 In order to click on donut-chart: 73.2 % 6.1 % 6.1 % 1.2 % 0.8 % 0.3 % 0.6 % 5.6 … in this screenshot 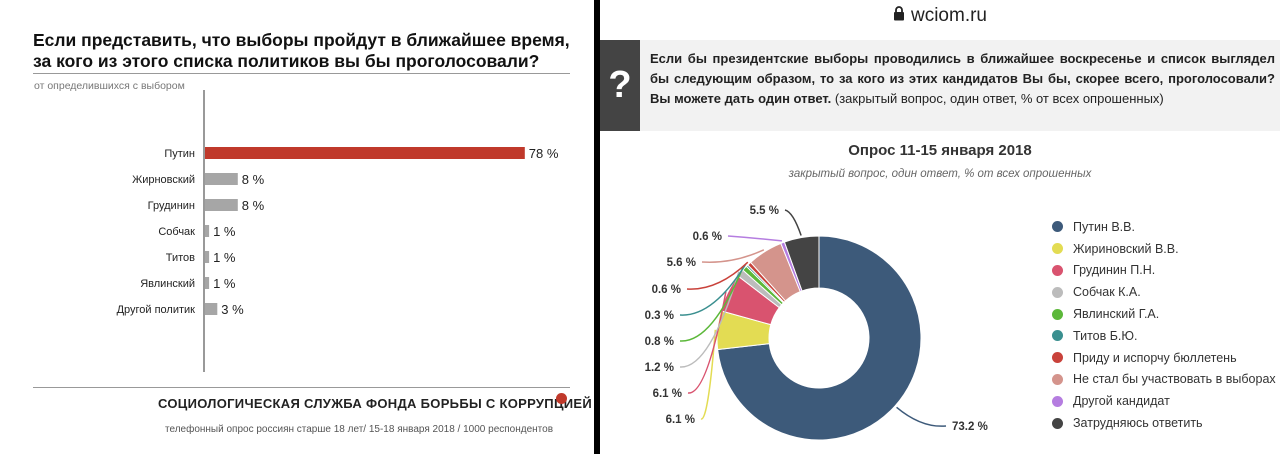, I will do `click(816, 323)`.